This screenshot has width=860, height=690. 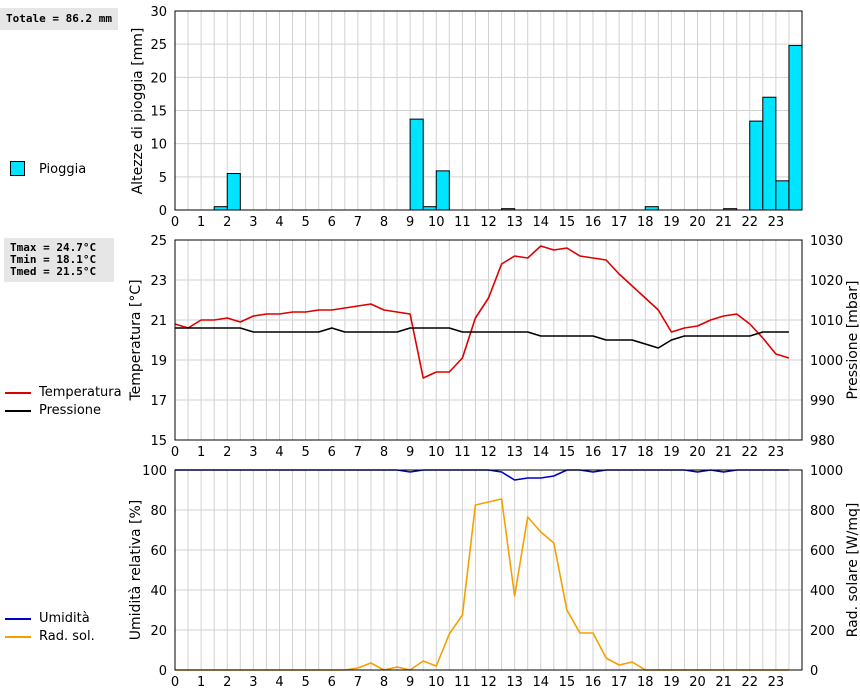 What do you see at coordinates (514, 222) in the screenshot?
I see `rain-x-tick-label: 13` at bounding box center [514, 222].